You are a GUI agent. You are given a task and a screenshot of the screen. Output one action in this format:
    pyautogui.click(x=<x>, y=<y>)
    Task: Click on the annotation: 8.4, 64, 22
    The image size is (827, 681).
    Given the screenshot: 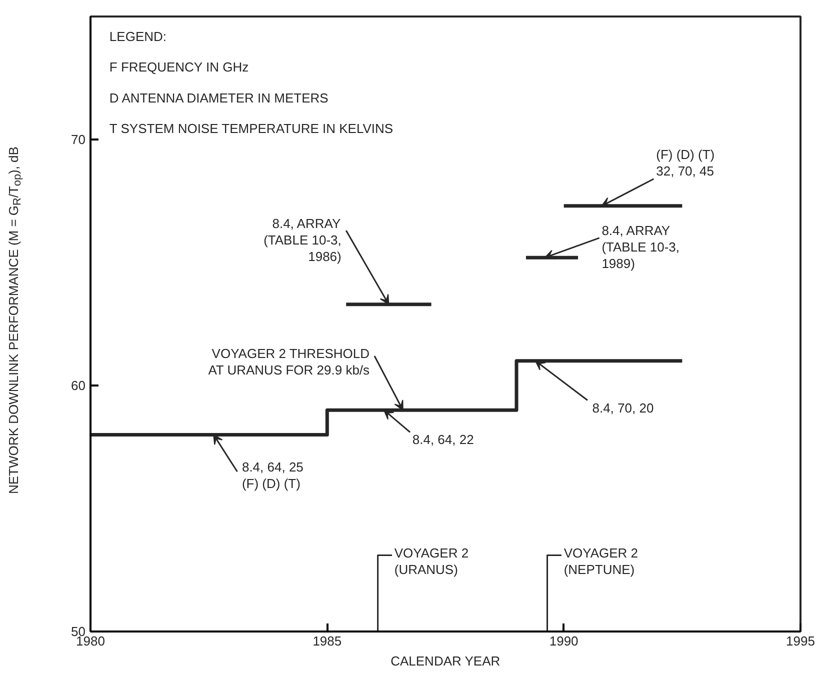 What is the action you would take?
    pyautogui.click(x=443, y=440)
    